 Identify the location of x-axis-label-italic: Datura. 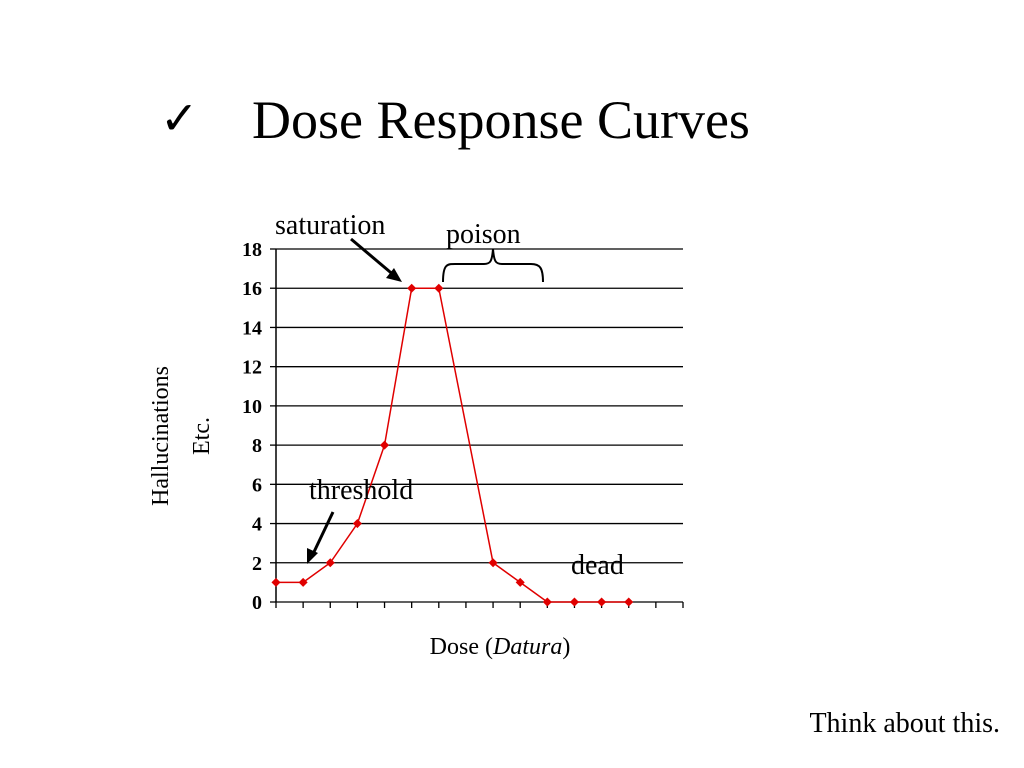
(527, 647).